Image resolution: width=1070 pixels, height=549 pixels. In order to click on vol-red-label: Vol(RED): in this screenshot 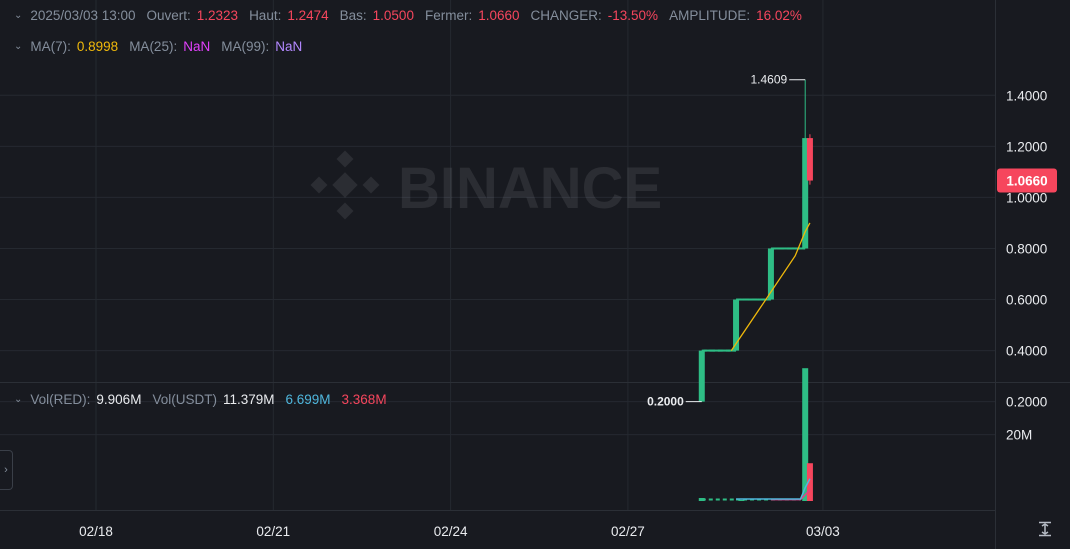, I will do `click(60, 399)`.